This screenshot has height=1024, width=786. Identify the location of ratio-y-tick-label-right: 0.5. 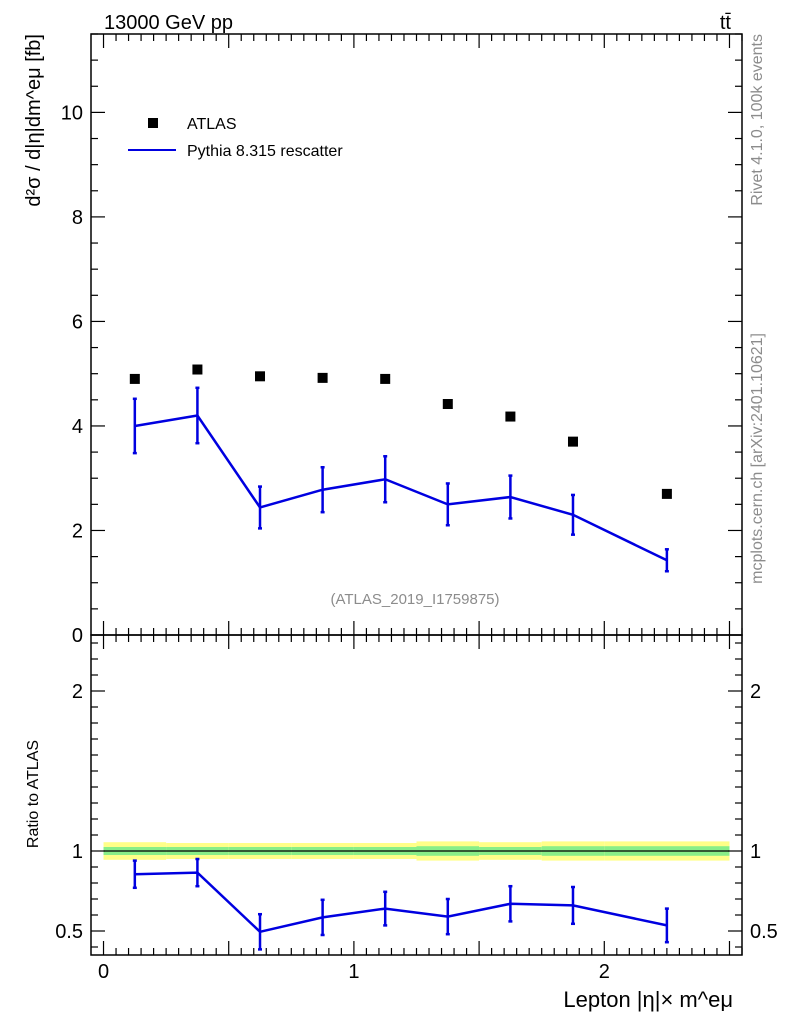
(764, 932).